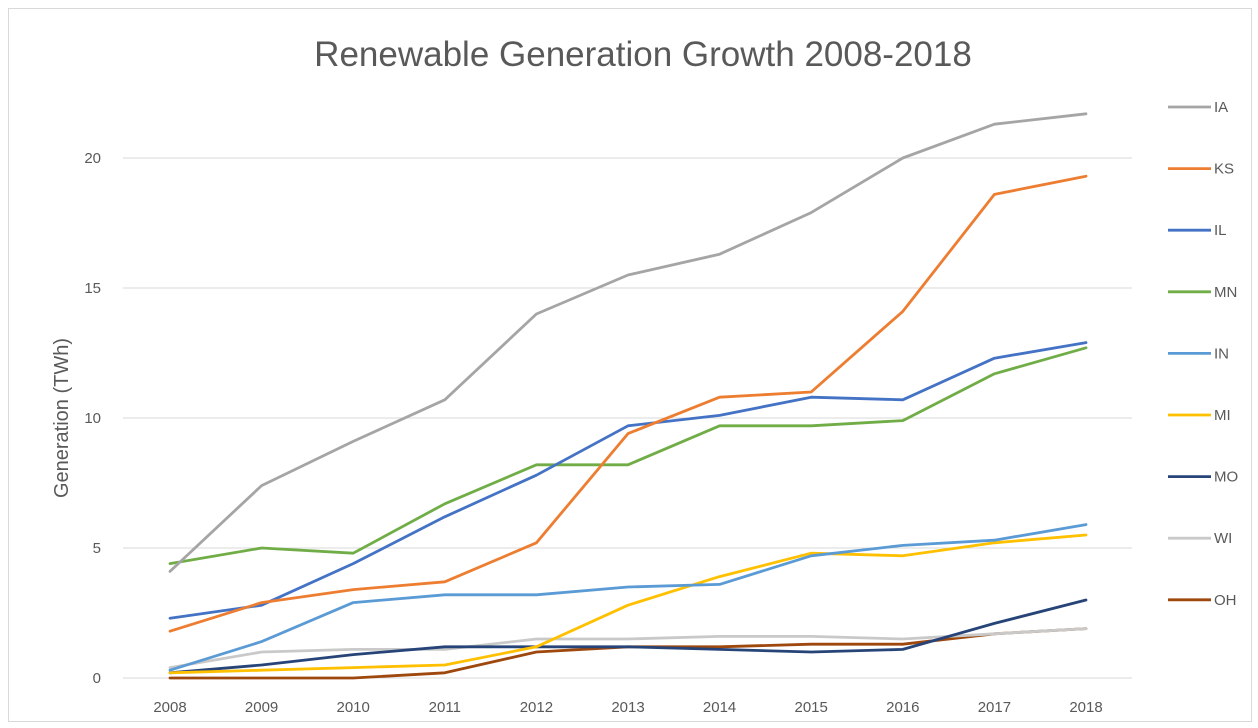 This screenshot has height=728, width=1258. Describe the element at coordinates (62, 418) in the screenshot. I see `y-axis-label: Generation (TWh)` at that location.